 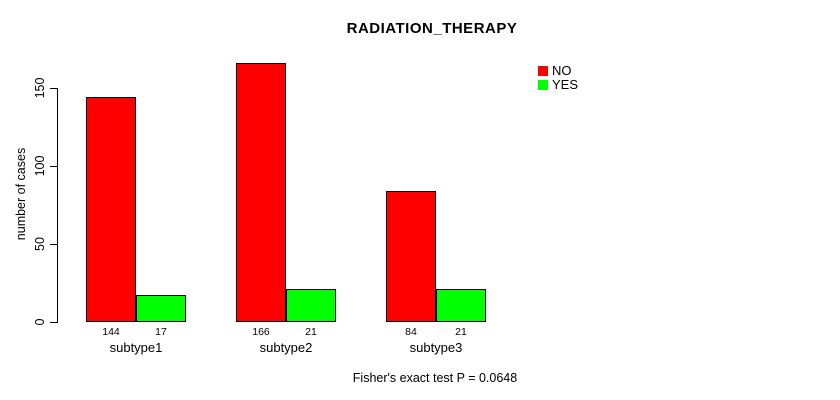 I want to click on x-category-label: subtype2, so click(x=286, y=347).